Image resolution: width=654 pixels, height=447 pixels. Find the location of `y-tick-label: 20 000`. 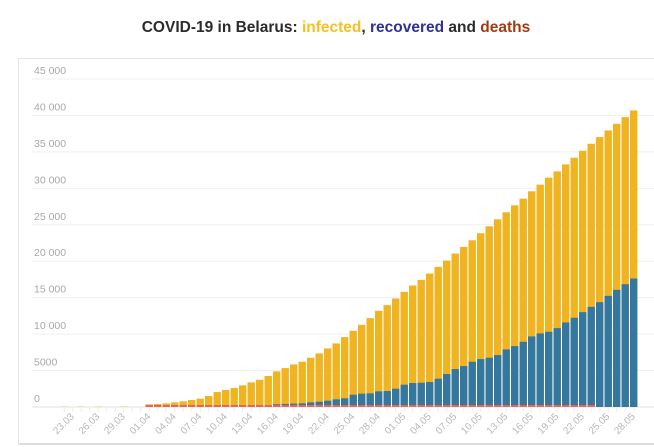

y-tick-label: 20 000 is located at coordinates (50, 253).